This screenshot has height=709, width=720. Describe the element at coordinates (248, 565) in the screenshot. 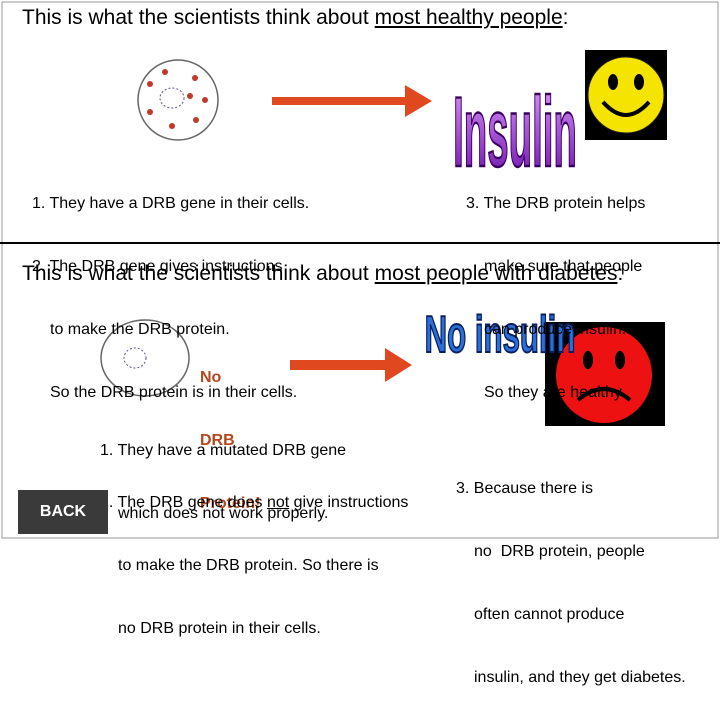

I see `point-line: to make the DRB protein. So there is` at that location.